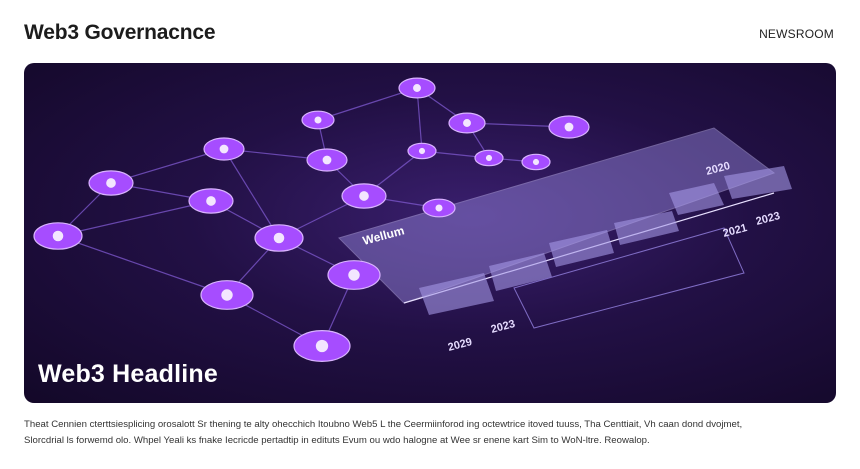 This screenshot has width=860, height=469. I want to click on year-label: 2029, so click(460, 345).